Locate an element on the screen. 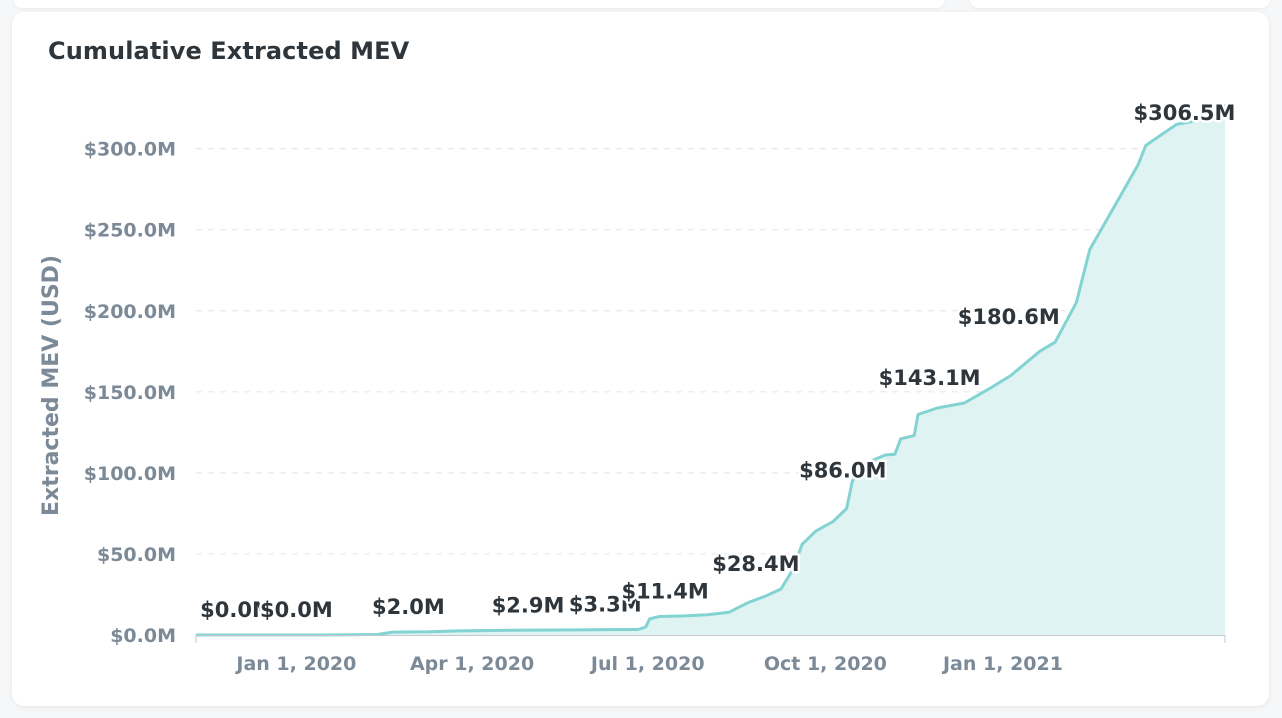  data-label-halo: $3.3M is located at coordinates (605, 605).